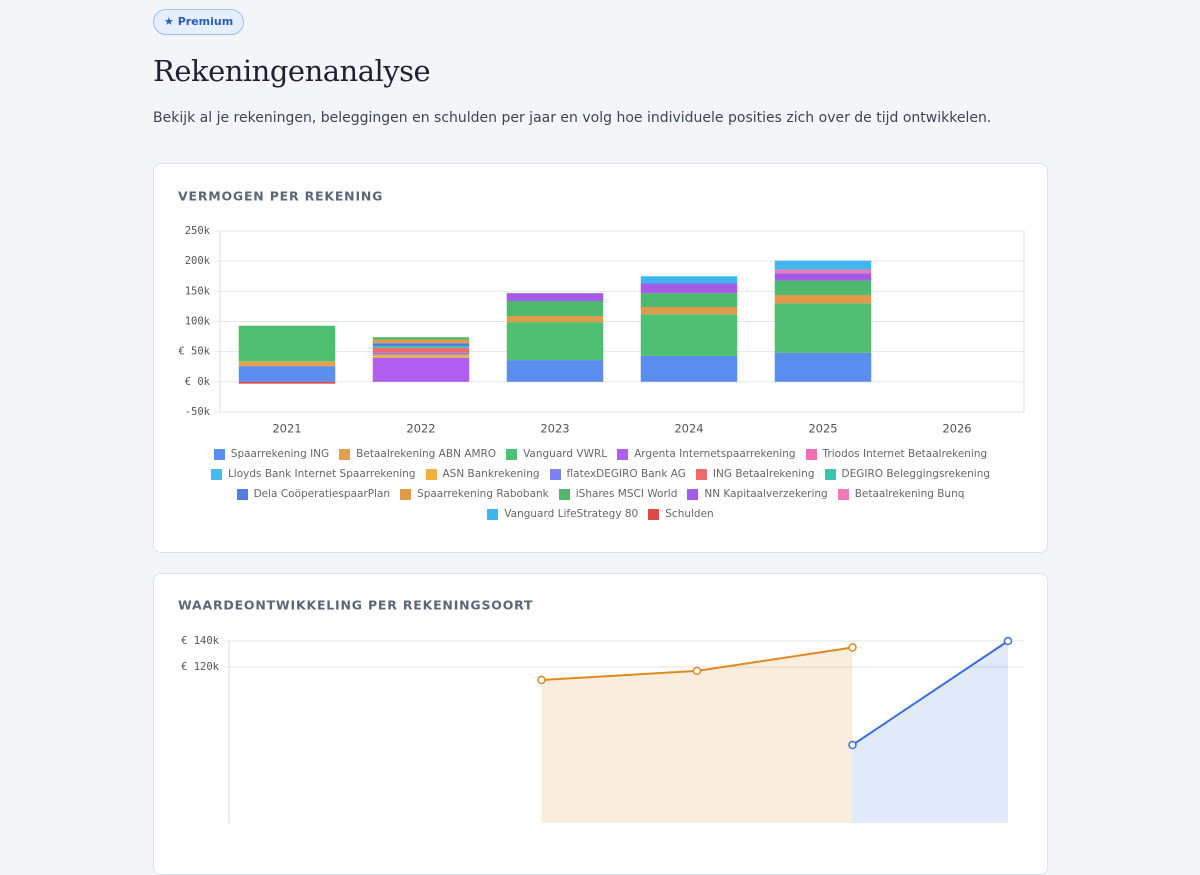  Describe the element at coordinates (626, 494) in the screenshot. I see `legend-label: iShares MSCI World` at that location.